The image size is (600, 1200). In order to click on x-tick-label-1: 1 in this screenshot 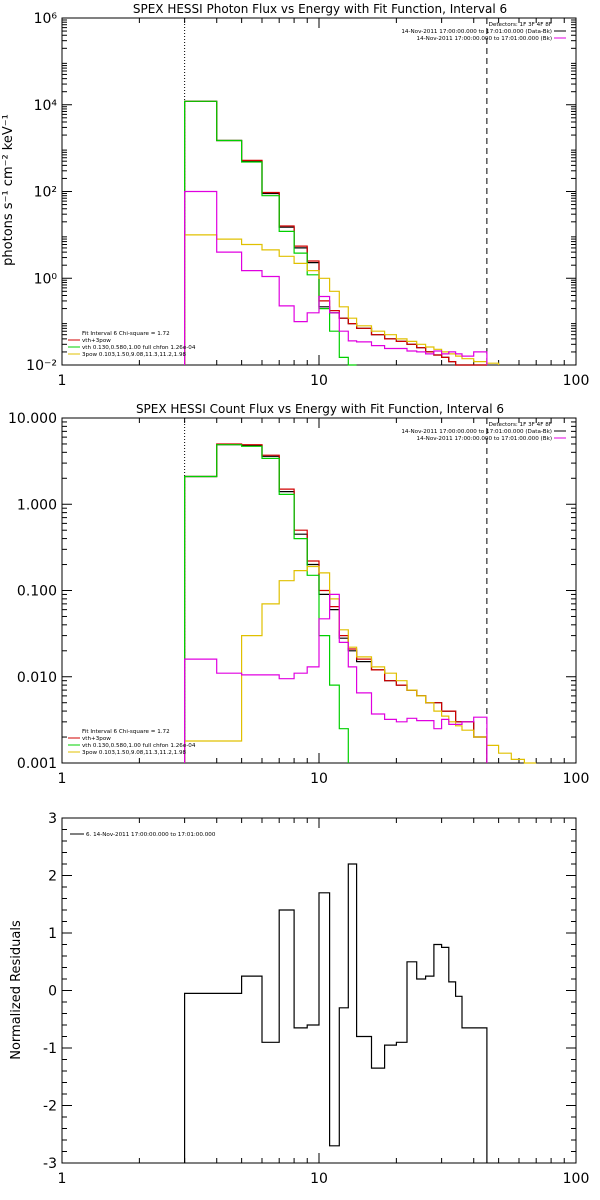, I will do `click(62, 779)`.